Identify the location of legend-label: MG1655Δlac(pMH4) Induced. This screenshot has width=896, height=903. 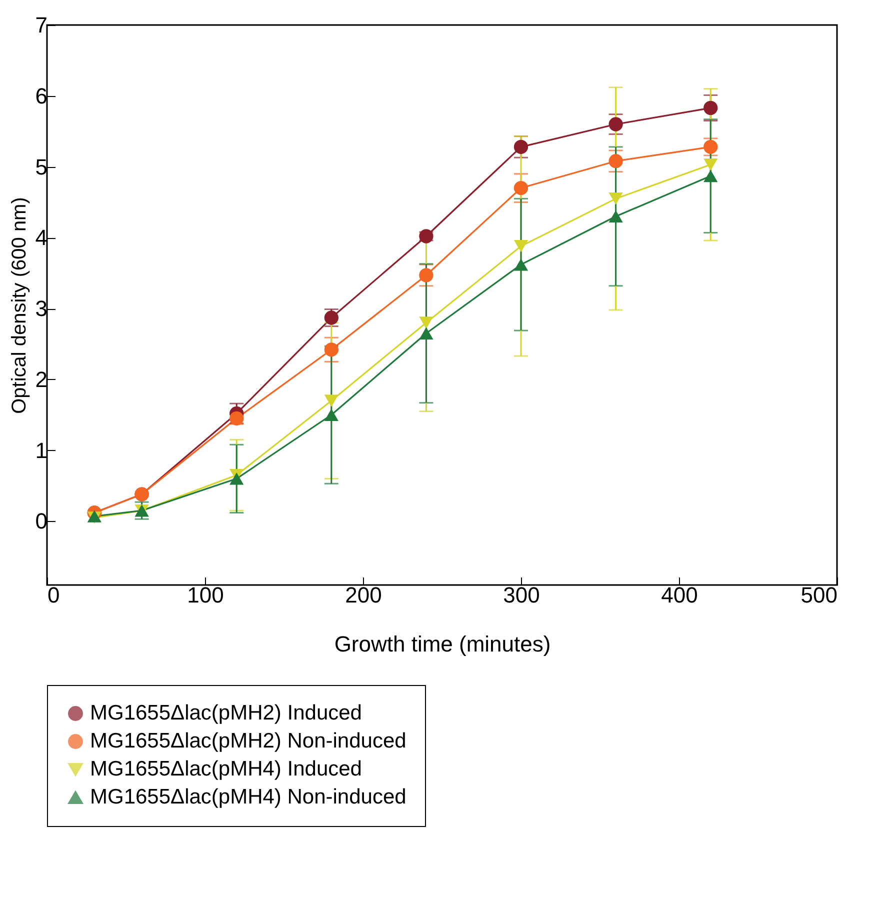
(226, 769).